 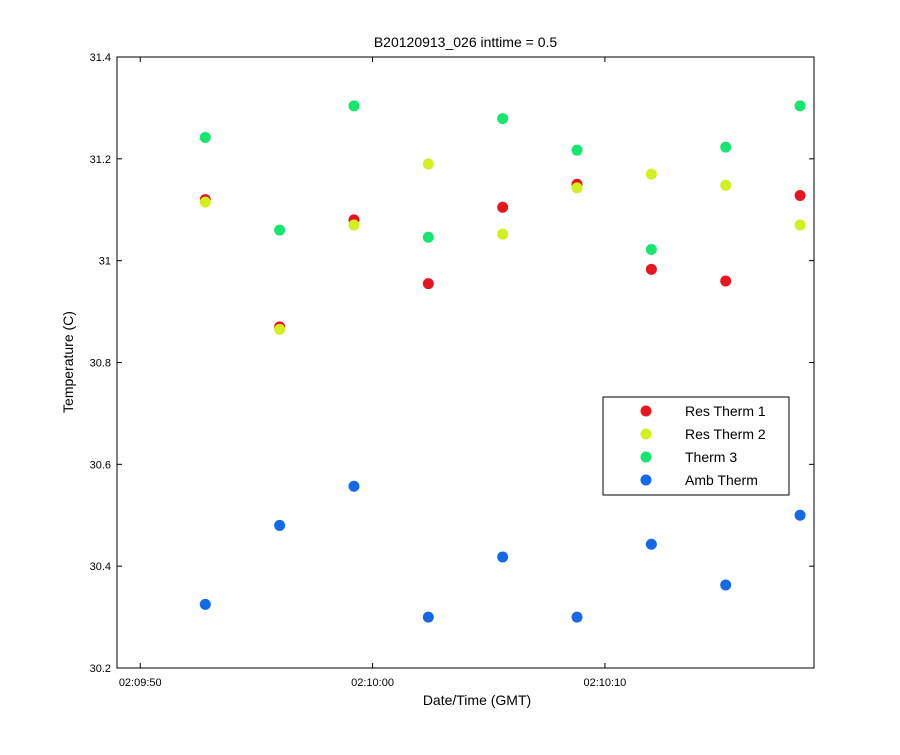 What do you see at coordinates (725, 411) in the screenshot?
I see `legend-label: Res Therm 1` at bounding box center [725, 411].